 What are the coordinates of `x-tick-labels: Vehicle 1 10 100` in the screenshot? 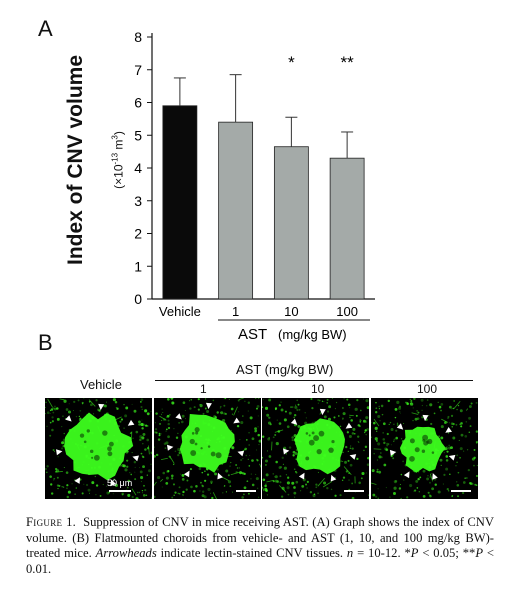 It's located at (258, 311).